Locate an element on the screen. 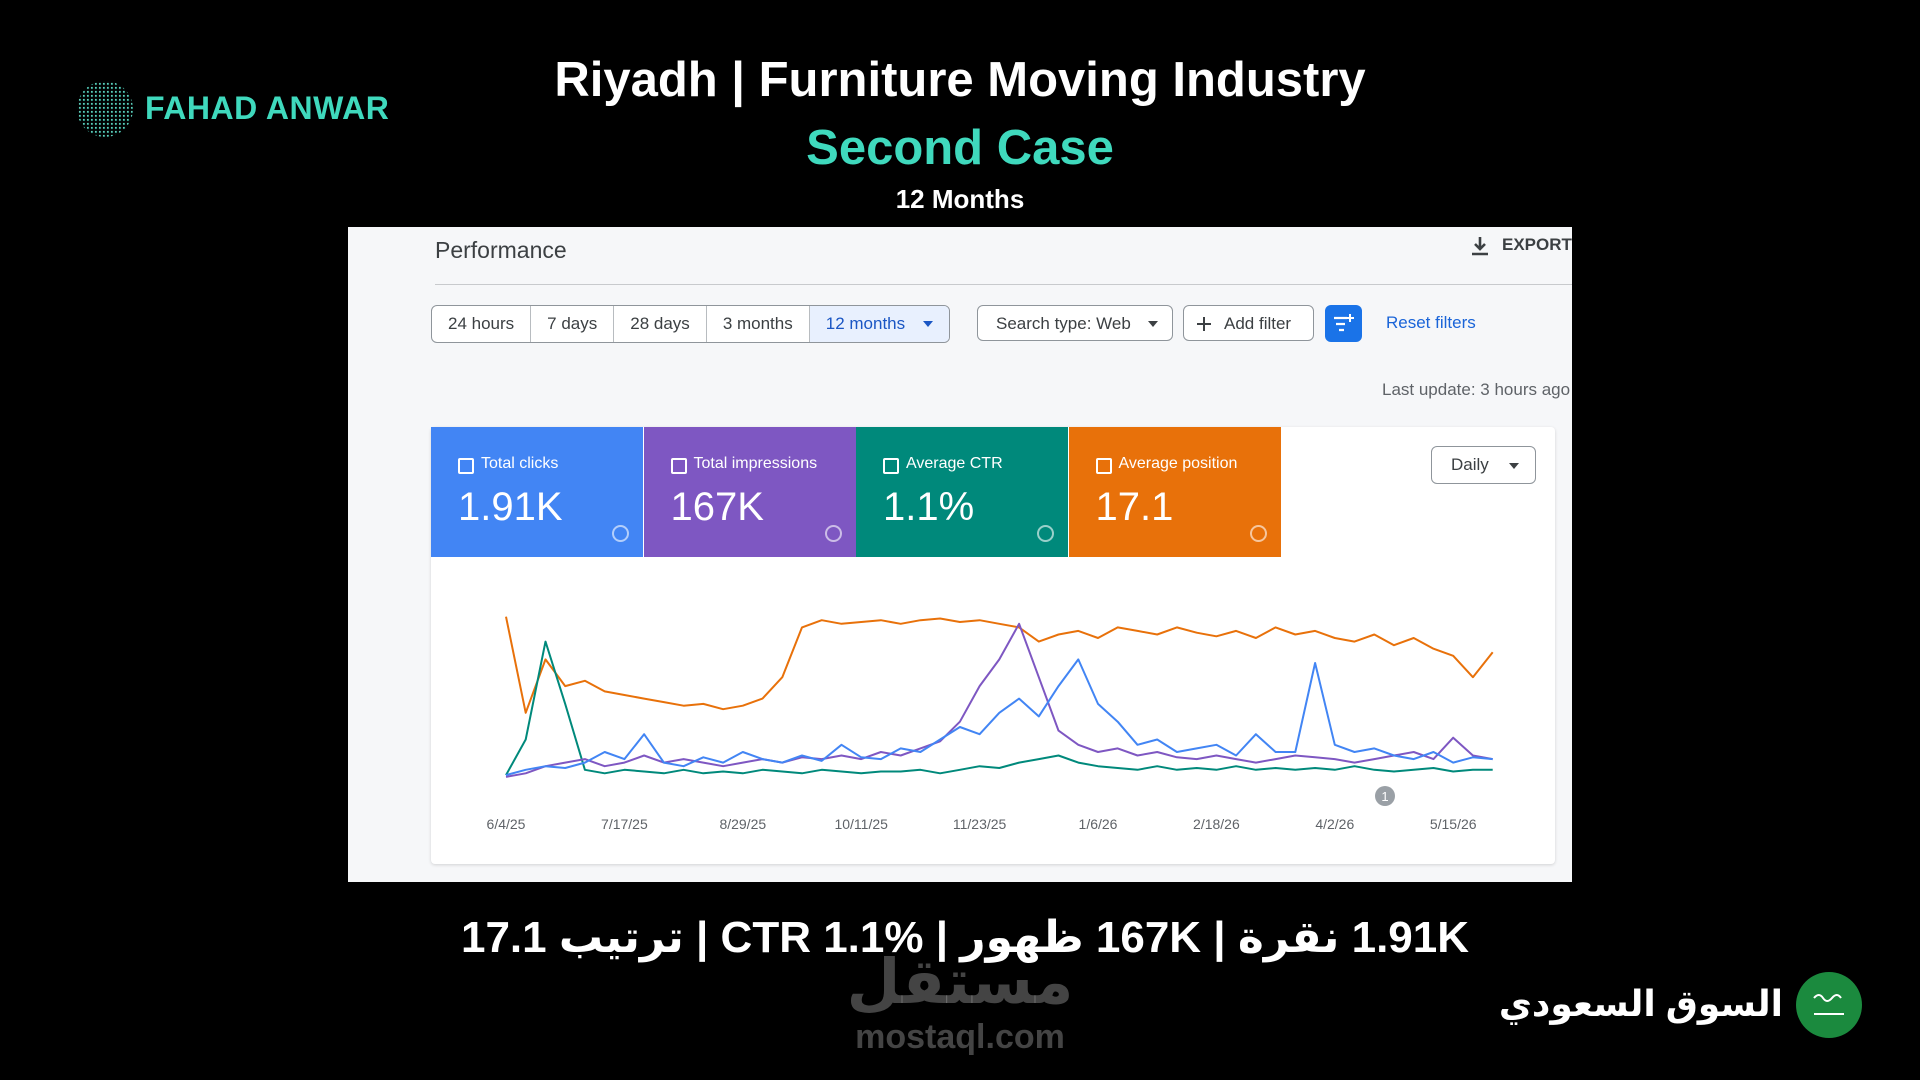  search-type-button: Search type: Web is located at coordinates (1075, 323).